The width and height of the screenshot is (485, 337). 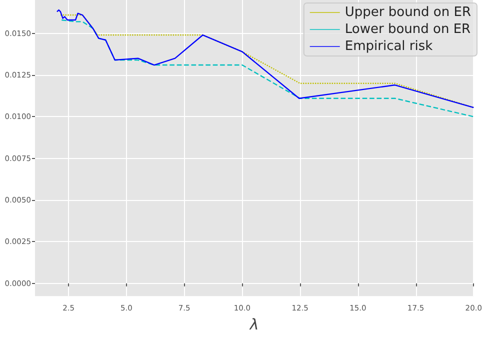 What do you see at coordinates (389, 46) in the screenshot?
I see `legend-label: Empirical risk` at bounding box center [389, 46].